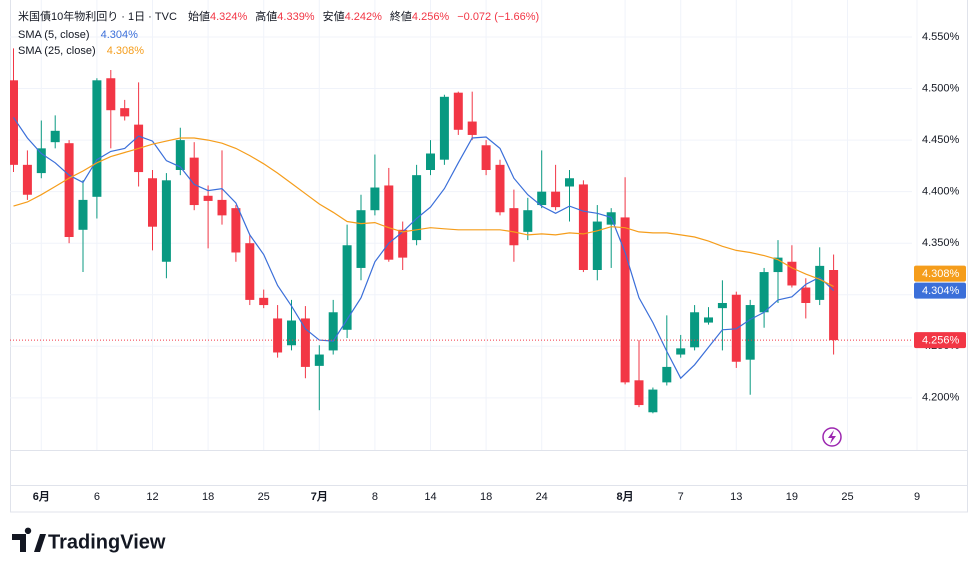 This screenshot has width=980, height=572. I want to click on y-tick-label: 4.500%, so click(941, 88).